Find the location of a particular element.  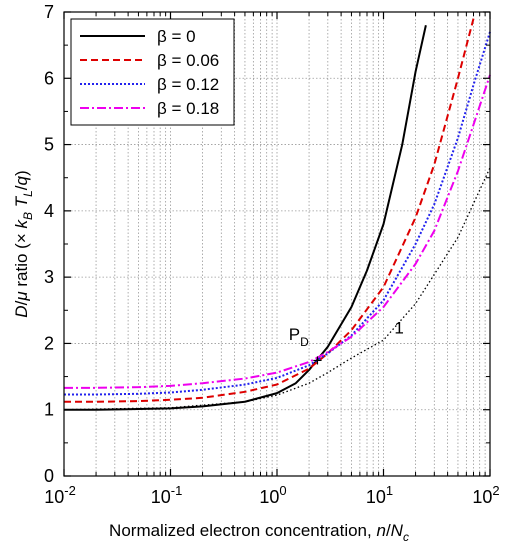

annotation-1: 1 is located at coordinates (398, 327).